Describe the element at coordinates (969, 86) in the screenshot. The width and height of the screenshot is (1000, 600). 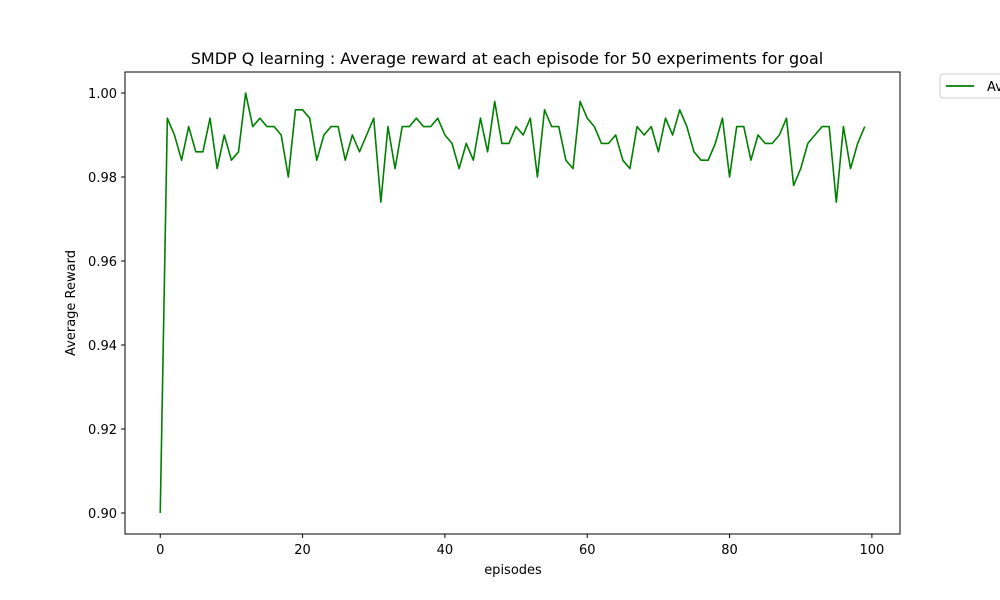
I see `legend: Av` at that location.